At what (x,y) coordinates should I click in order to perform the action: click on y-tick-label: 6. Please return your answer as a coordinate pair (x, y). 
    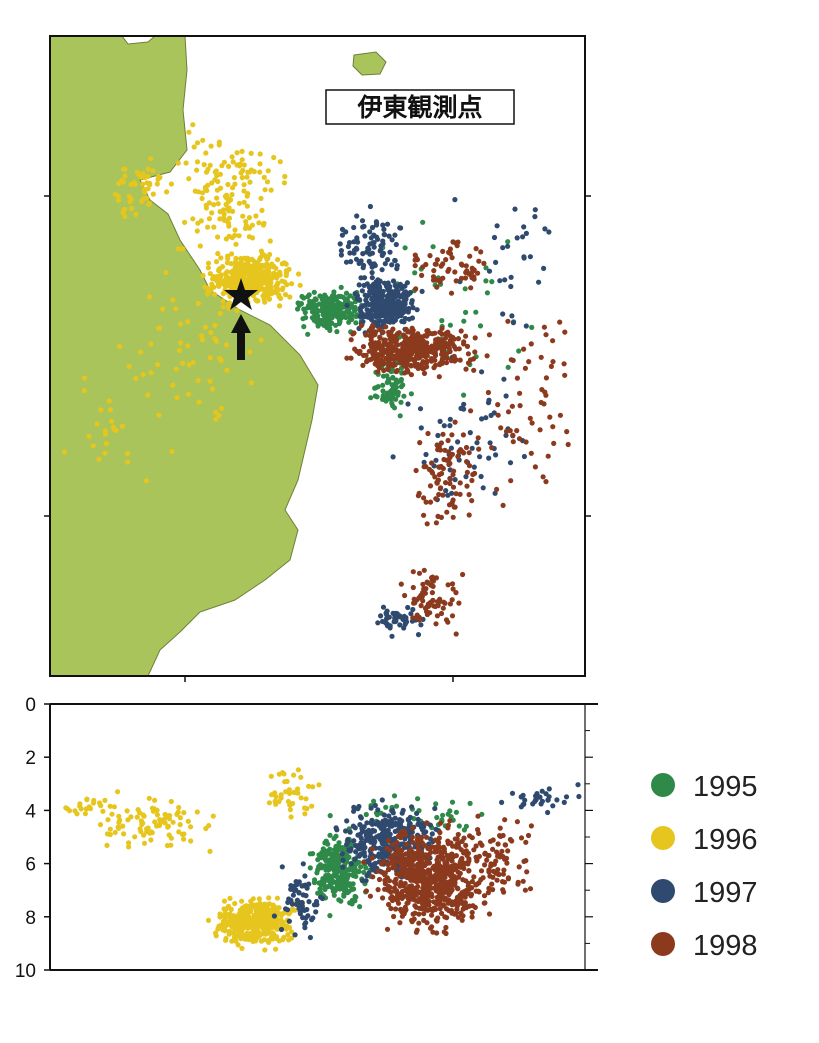
    Looking at the image, I should click on (30, 865).